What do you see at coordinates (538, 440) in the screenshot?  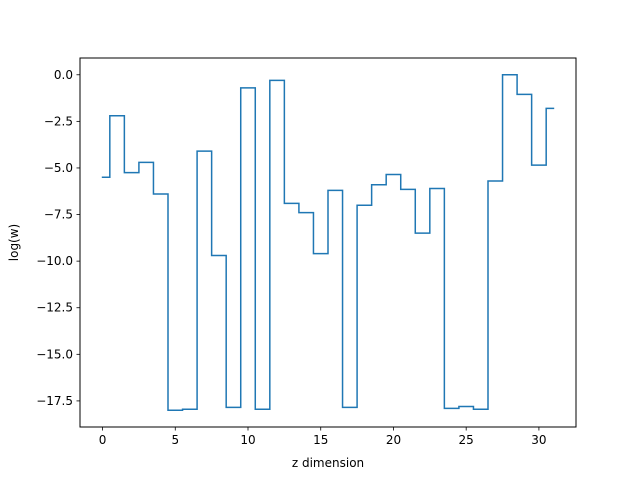 I see `x-tick-label: 30` at bounding box center [538, 440].